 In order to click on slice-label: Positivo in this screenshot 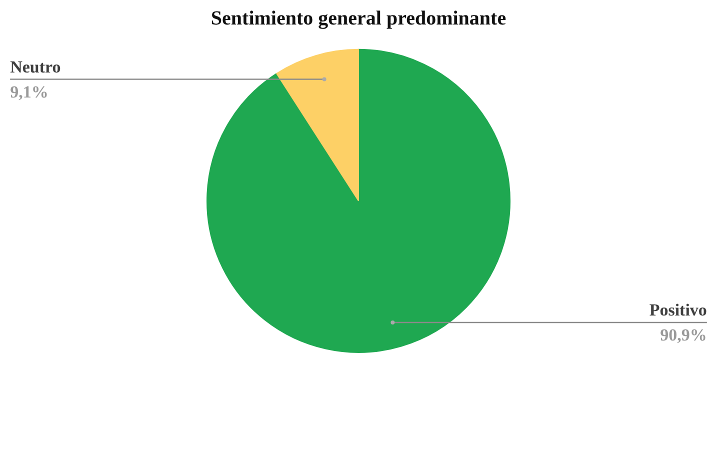, I will do `click(678, 310)`.